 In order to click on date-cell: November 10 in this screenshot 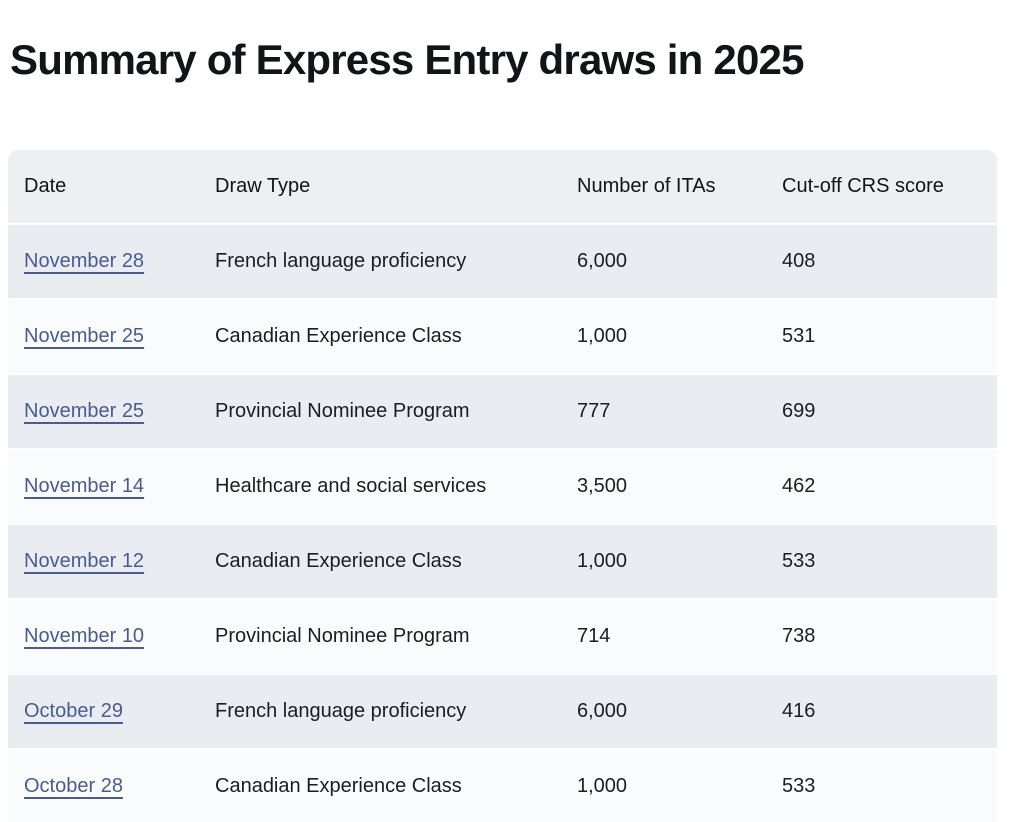, I will do `click(119, 636)`.